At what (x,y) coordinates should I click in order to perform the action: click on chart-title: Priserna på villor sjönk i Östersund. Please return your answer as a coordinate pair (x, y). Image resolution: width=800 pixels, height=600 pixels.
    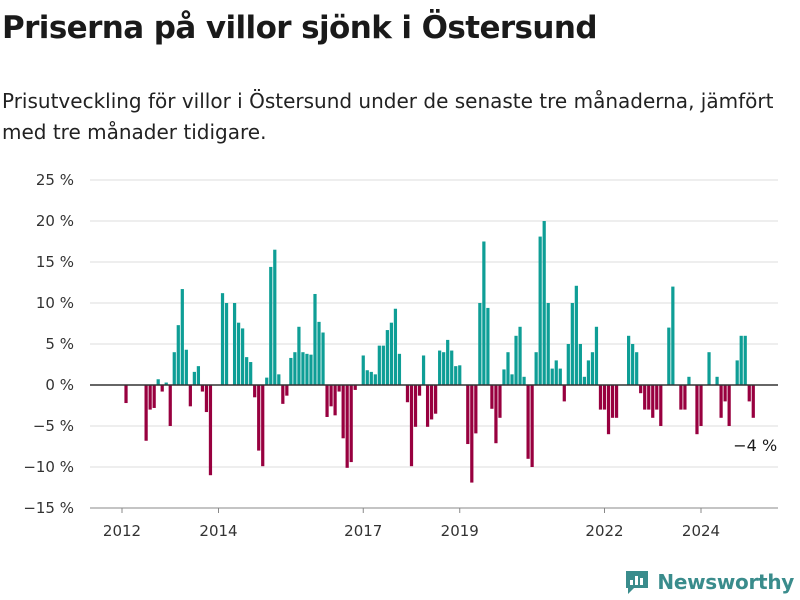
    Looking at the image, I should click on (300, 28).